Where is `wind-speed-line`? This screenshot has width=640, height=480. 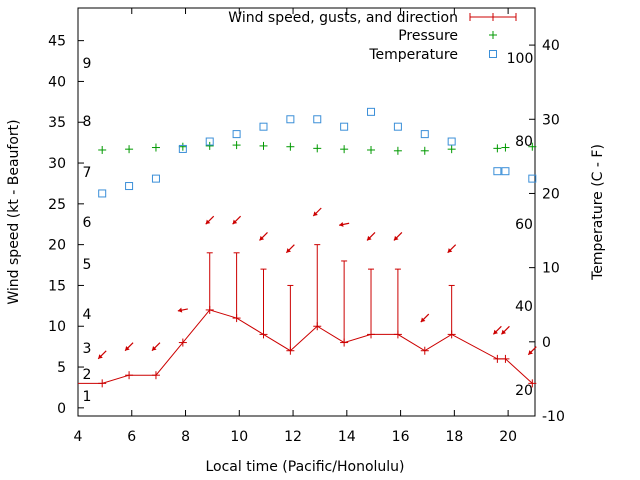
wind-speed-line is located at coordinates (305, 346).